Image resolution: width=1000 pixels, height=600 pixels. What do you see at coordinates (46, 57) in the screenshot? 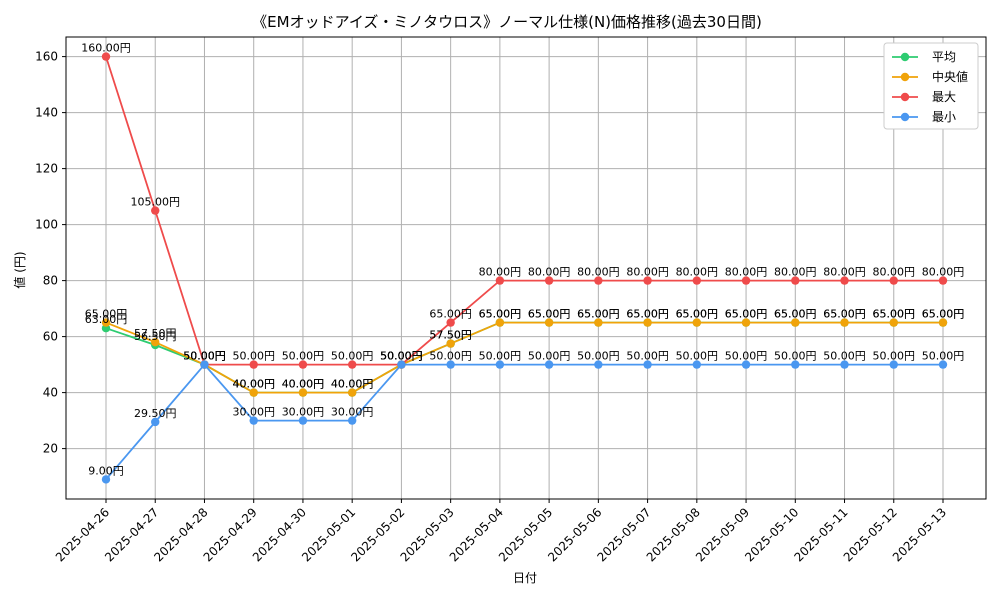
I see `y-tick-label: 160` at bounding box center [46, 57].